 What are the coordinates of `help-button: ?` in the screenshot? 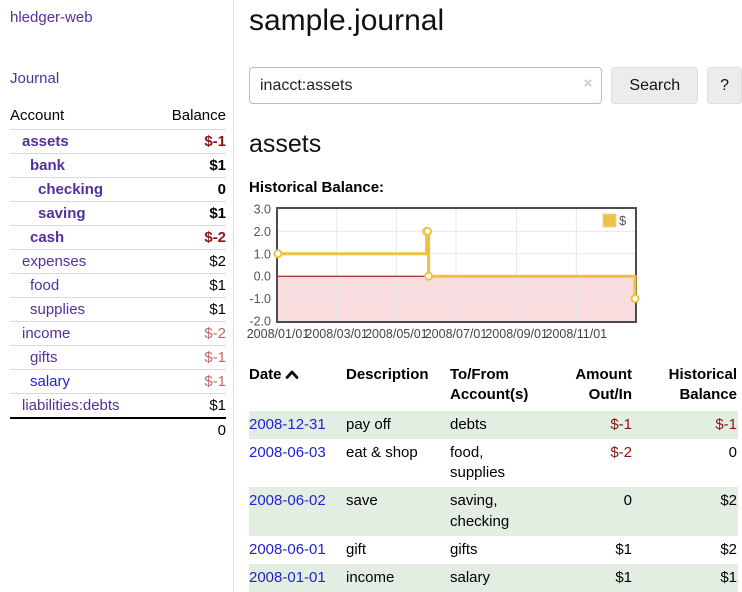 It's located at (724, 85).